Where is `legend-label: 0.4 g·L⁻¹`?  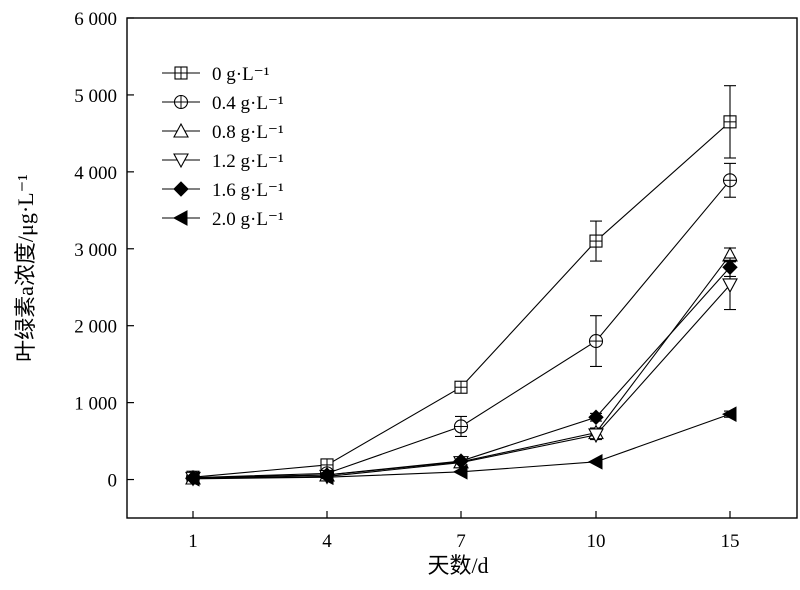 legend-label: 0.4 g·L⁻¹ is located at coordinates (248, 103).